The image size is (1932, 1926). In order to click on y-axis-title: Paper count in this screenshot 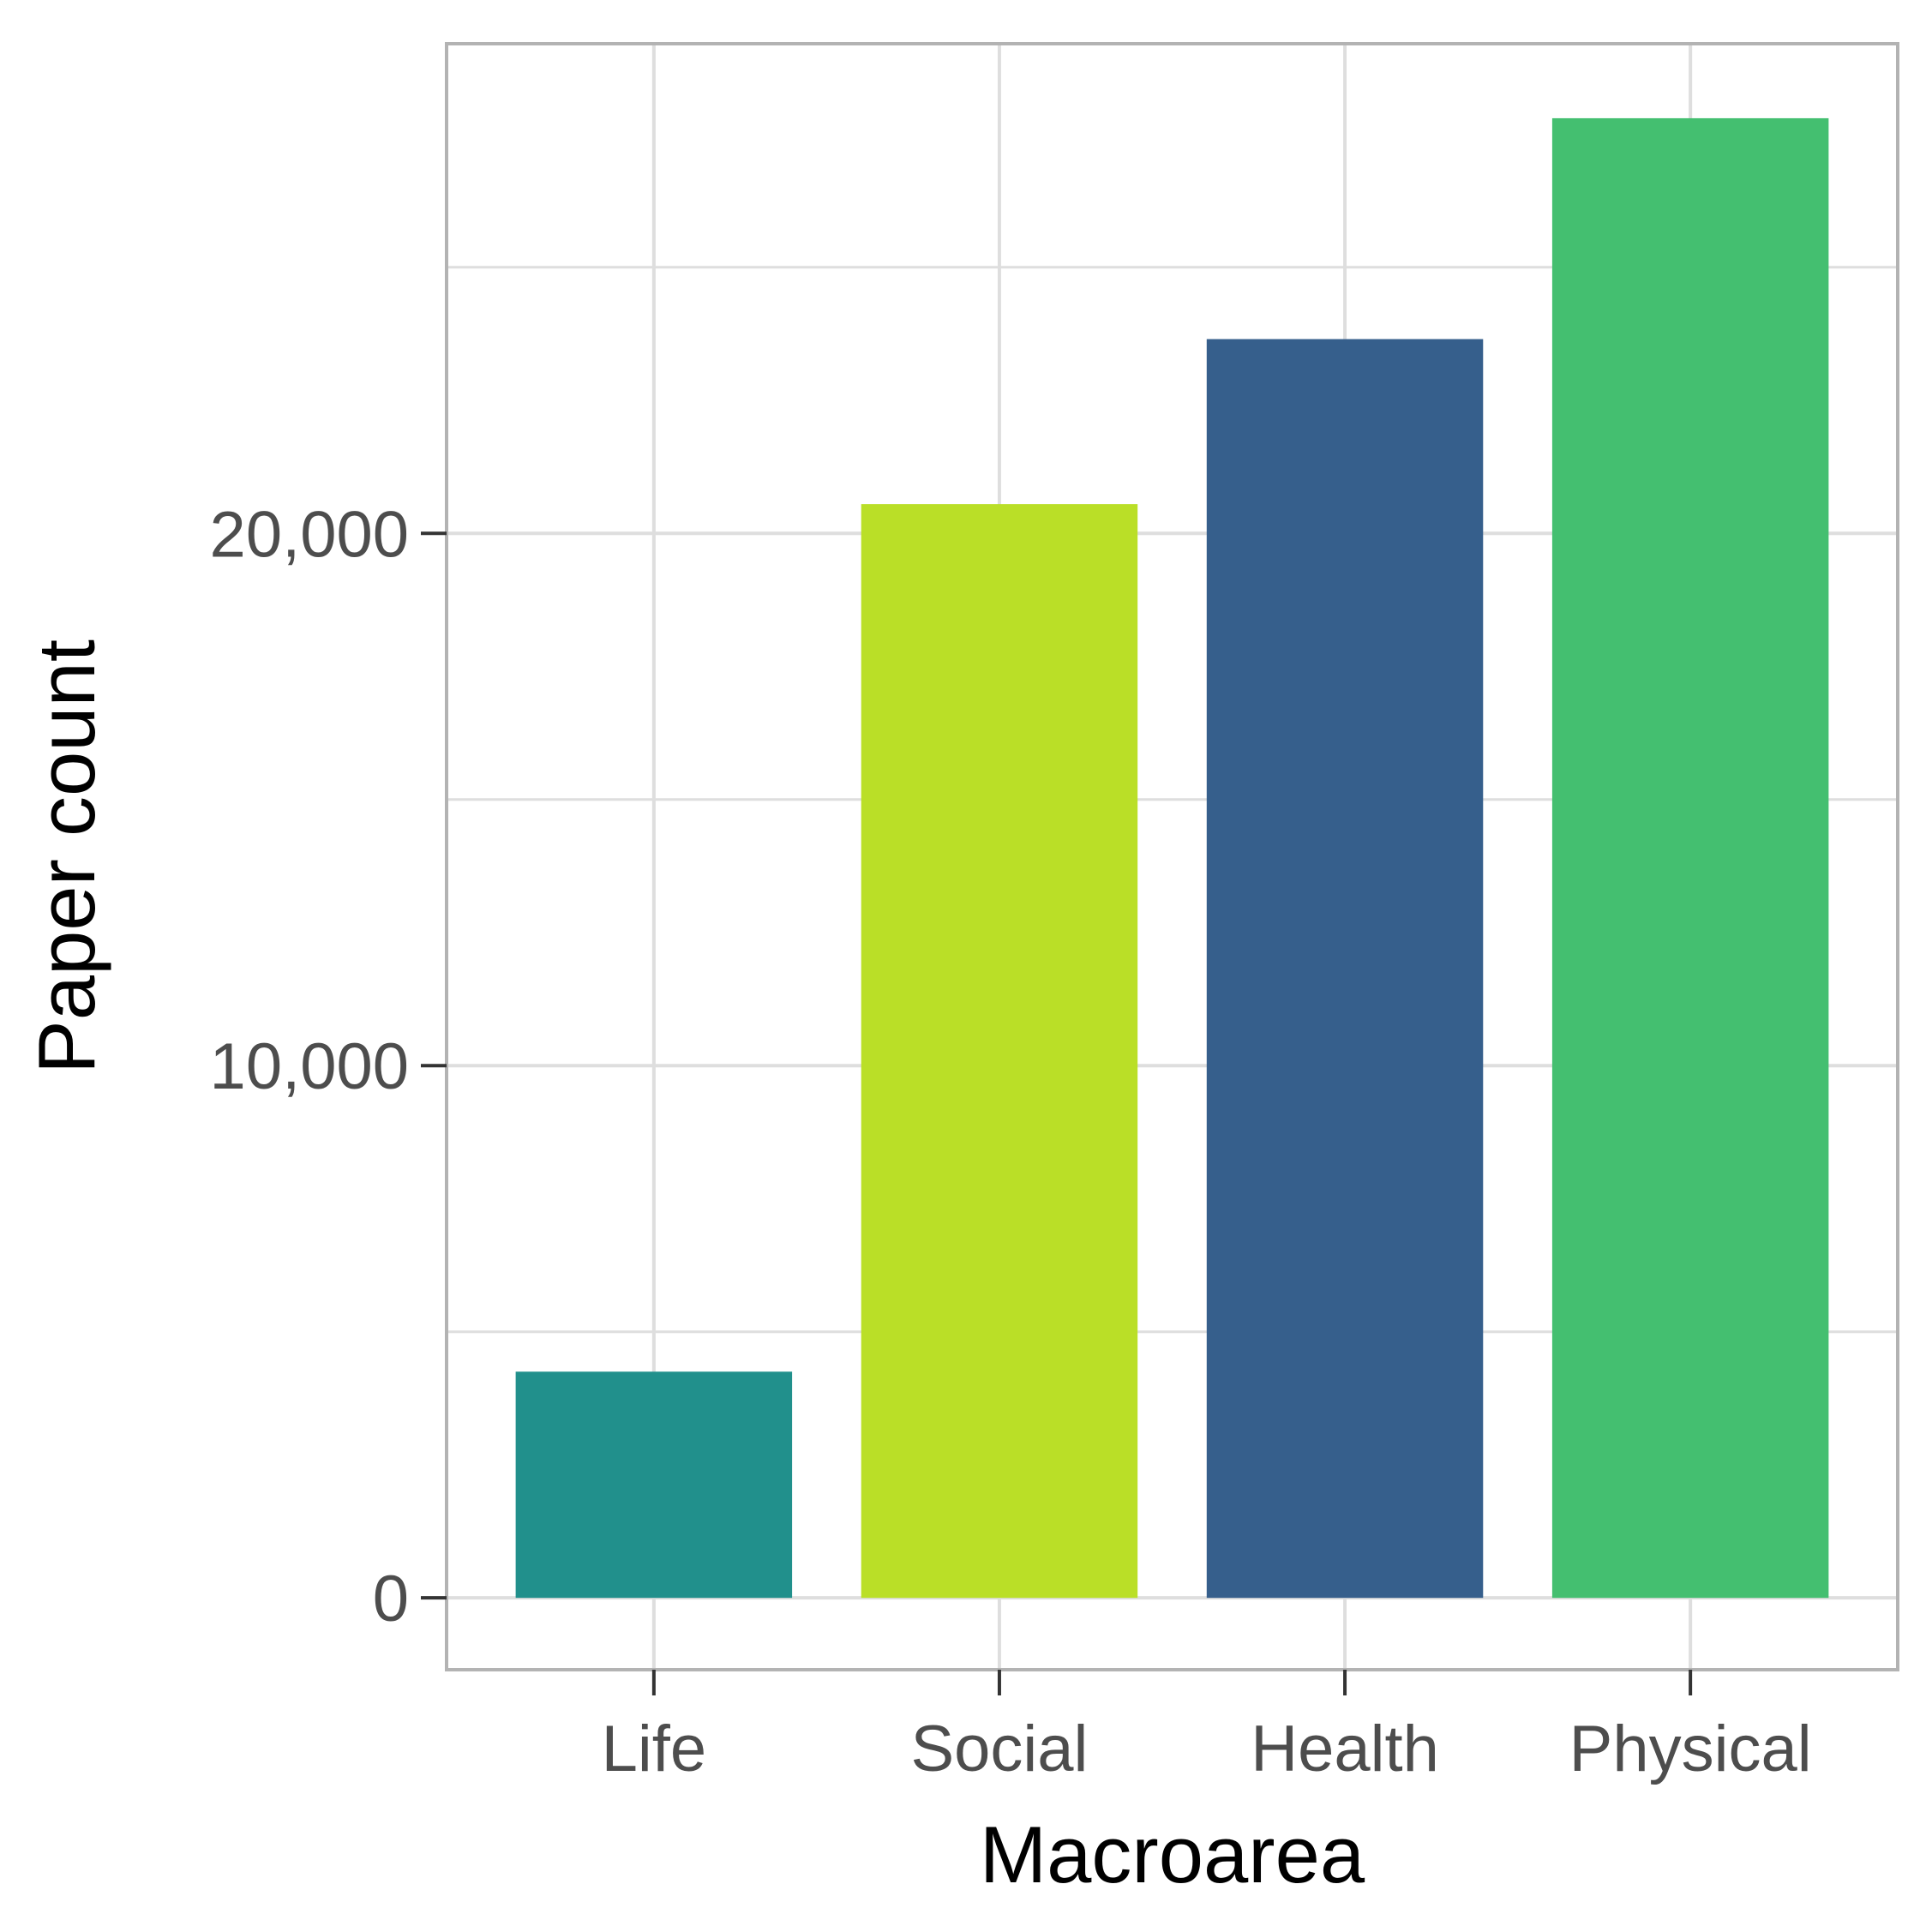, I will do `click(66, 856)`.